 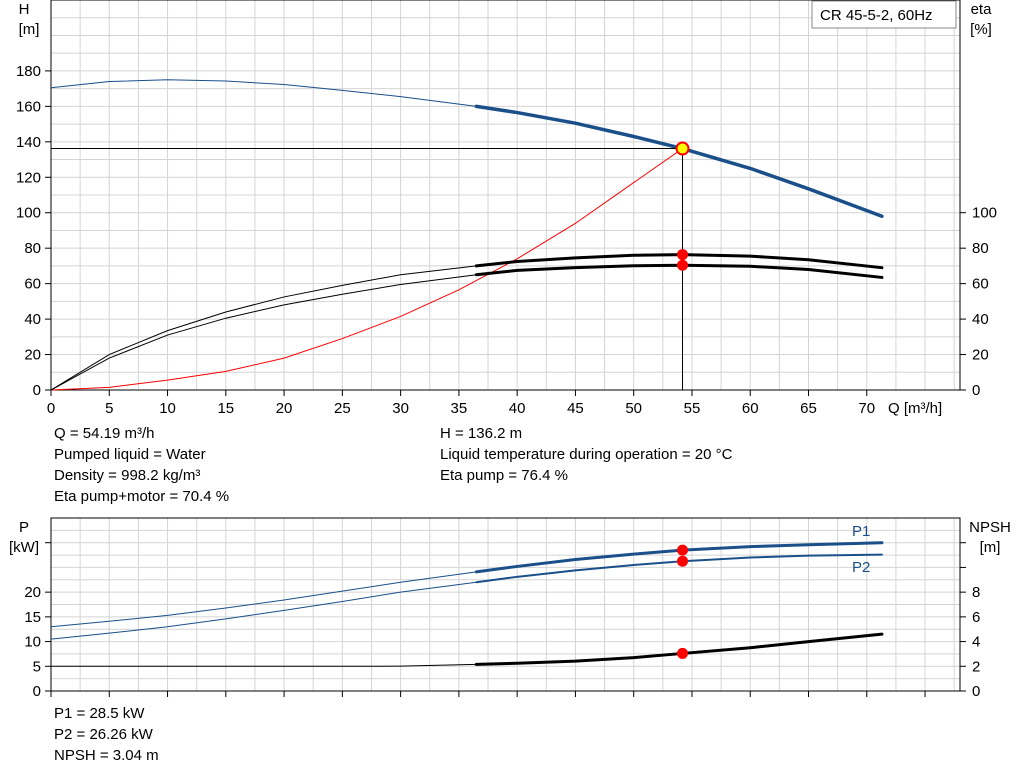 I want to click on p2-curve-thick, so click(x=679, y=568).